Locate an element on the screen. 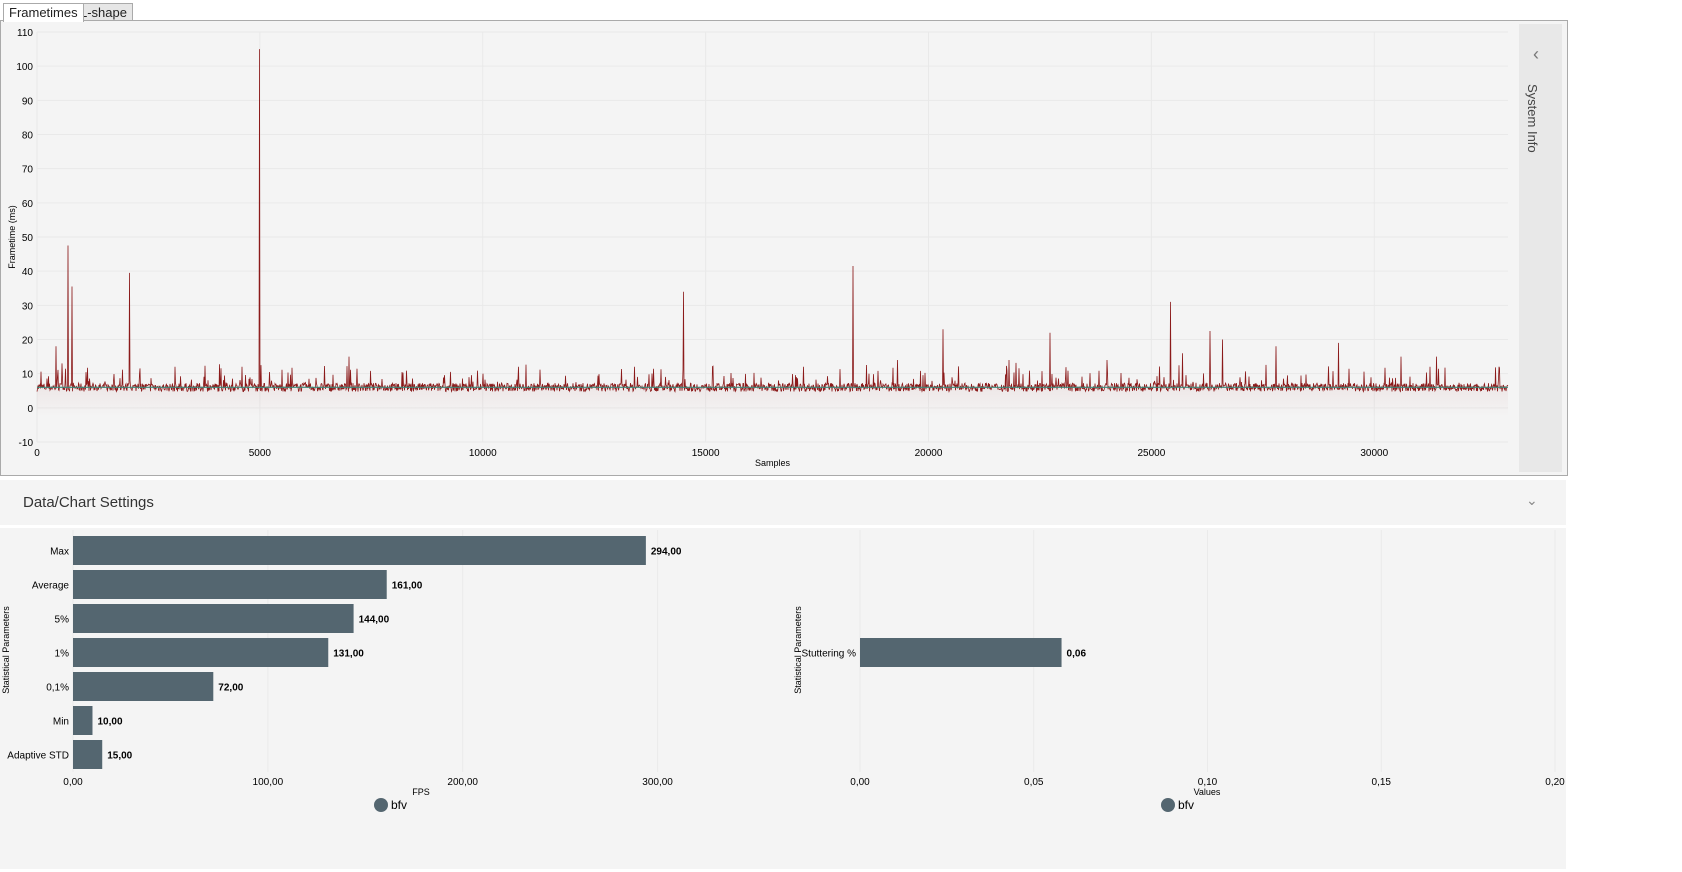 Image resolution: width=1682 pixels, height=872 pixels. x-tick-label: 20000 is located at coordinates (929, 453).